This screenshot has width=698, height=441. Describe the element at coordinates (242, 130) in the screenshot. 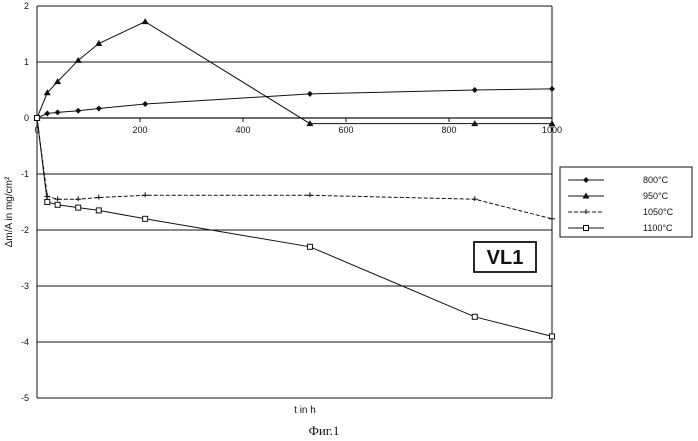

I see `x-tick-label-400: 400` at that location.